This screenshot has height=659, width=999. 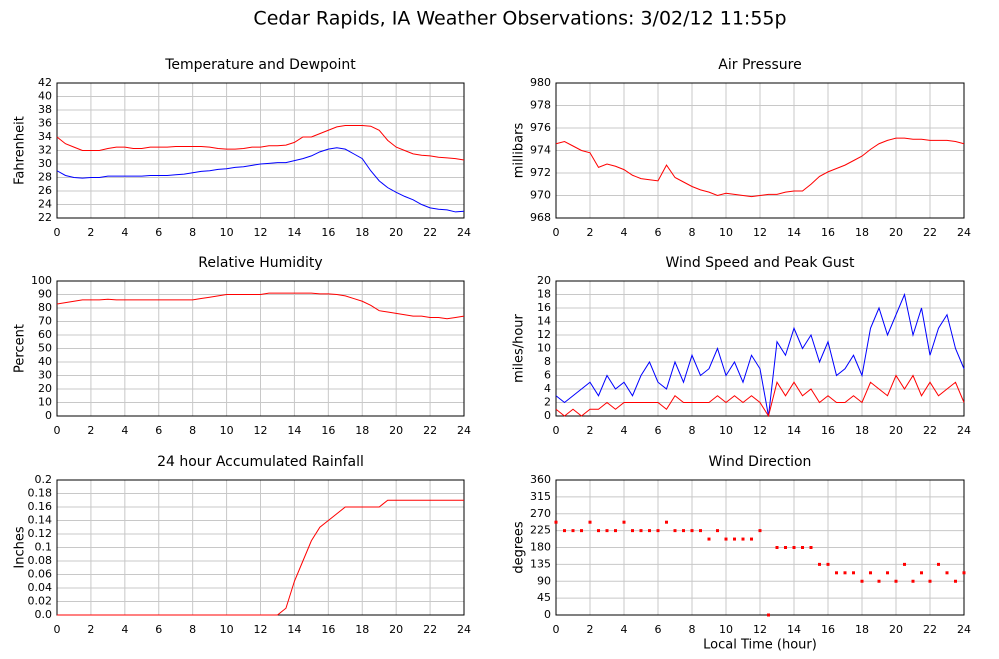 What do you see at coordinates (540, 547) in the screenshot?
I see `y-tick-label: 180` at bounding box center [540, 547].